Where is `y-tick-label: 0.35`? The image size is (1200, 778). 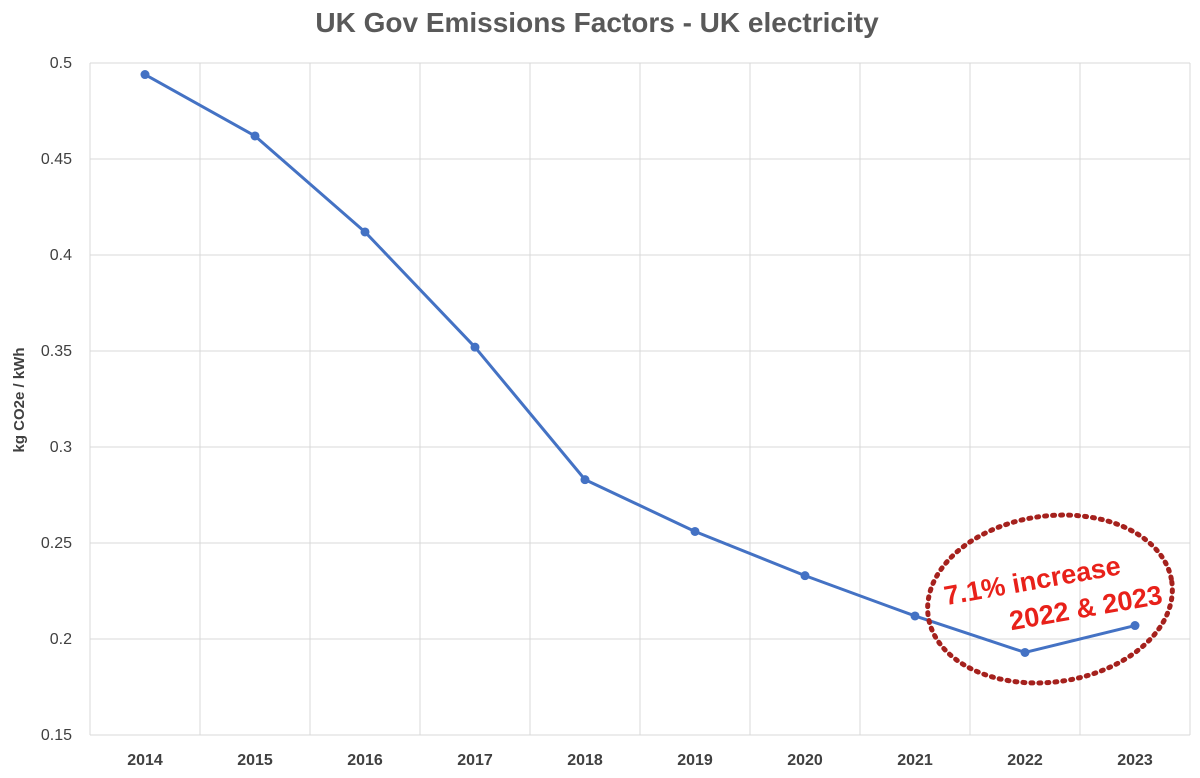 y-tick-label: 0.35 is located at coordinates (56, 351).